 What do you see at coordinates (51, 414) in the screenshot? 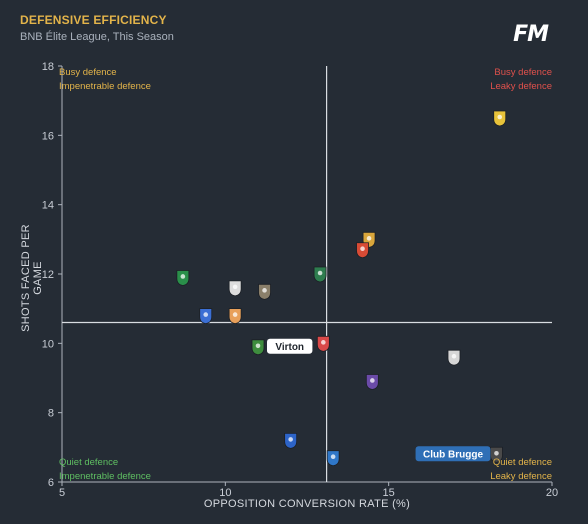
I see `y-tick-label: 8` at bounding box center [51, 414].